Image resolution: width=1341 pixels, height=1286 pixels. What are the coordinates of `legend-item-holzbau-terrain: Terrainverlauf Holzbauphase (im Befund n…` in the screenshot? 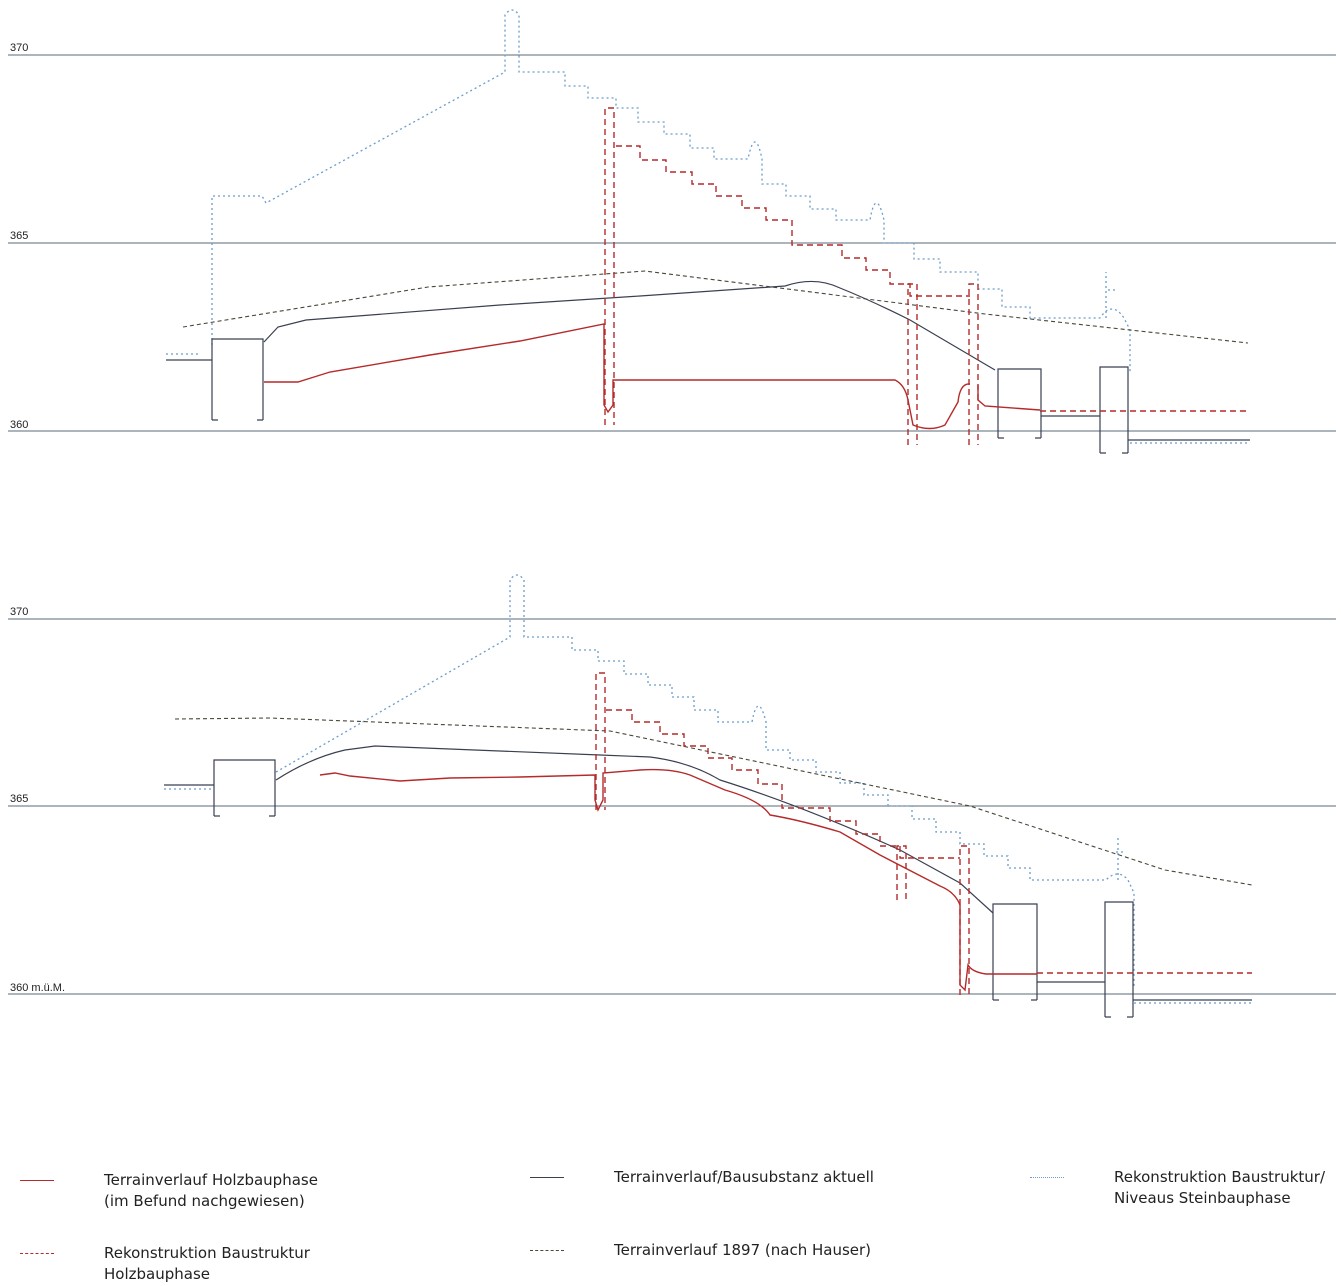 It's located at (169, 1191).